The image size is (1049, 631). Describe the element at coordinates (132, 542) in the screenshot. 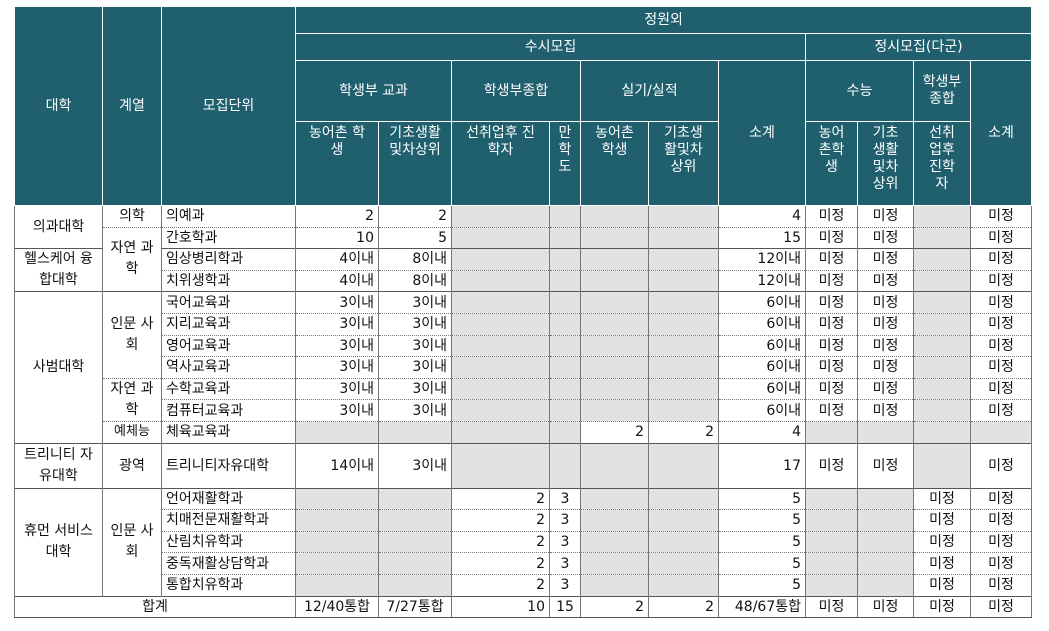

I see `field-cell: 인문 사회` at that location.